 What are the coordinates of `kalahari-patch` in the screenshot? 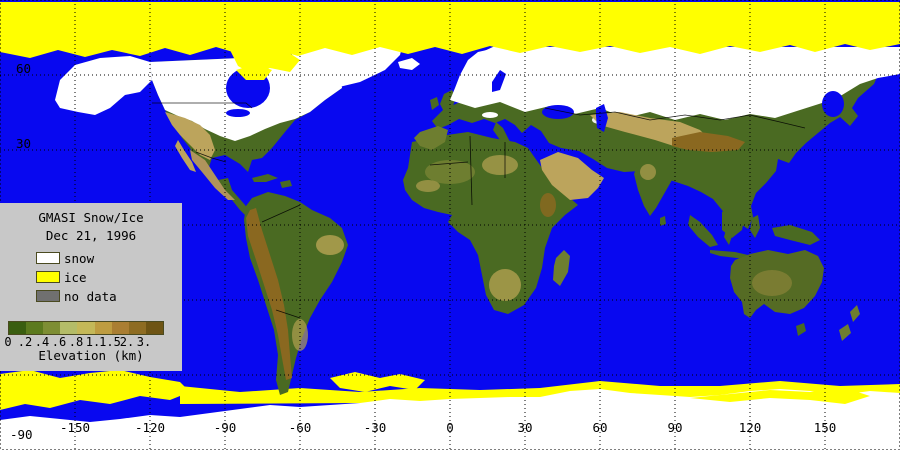 It's located at (505, 285).